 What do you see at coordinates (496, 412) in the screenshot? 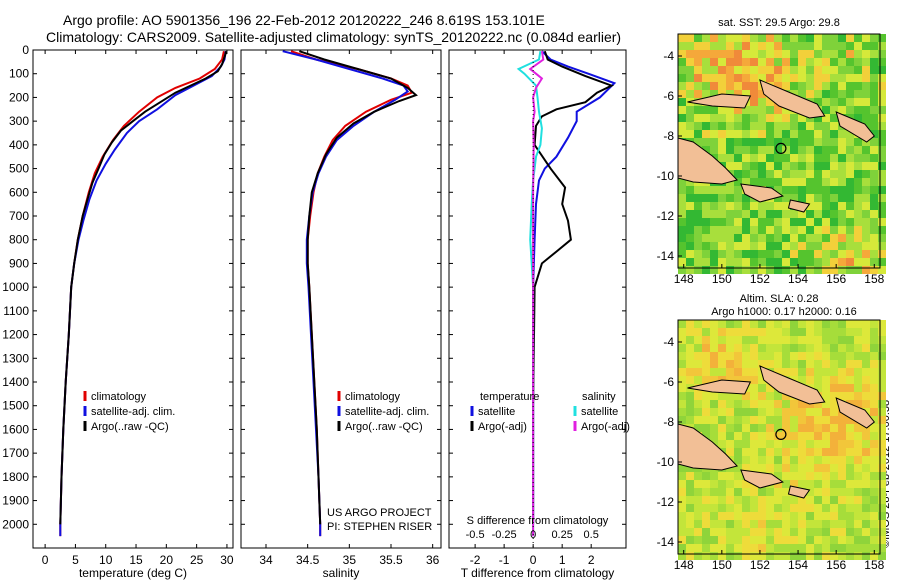
I see `difference-legend-t-label: satellite` at bounding box center [496, 412].